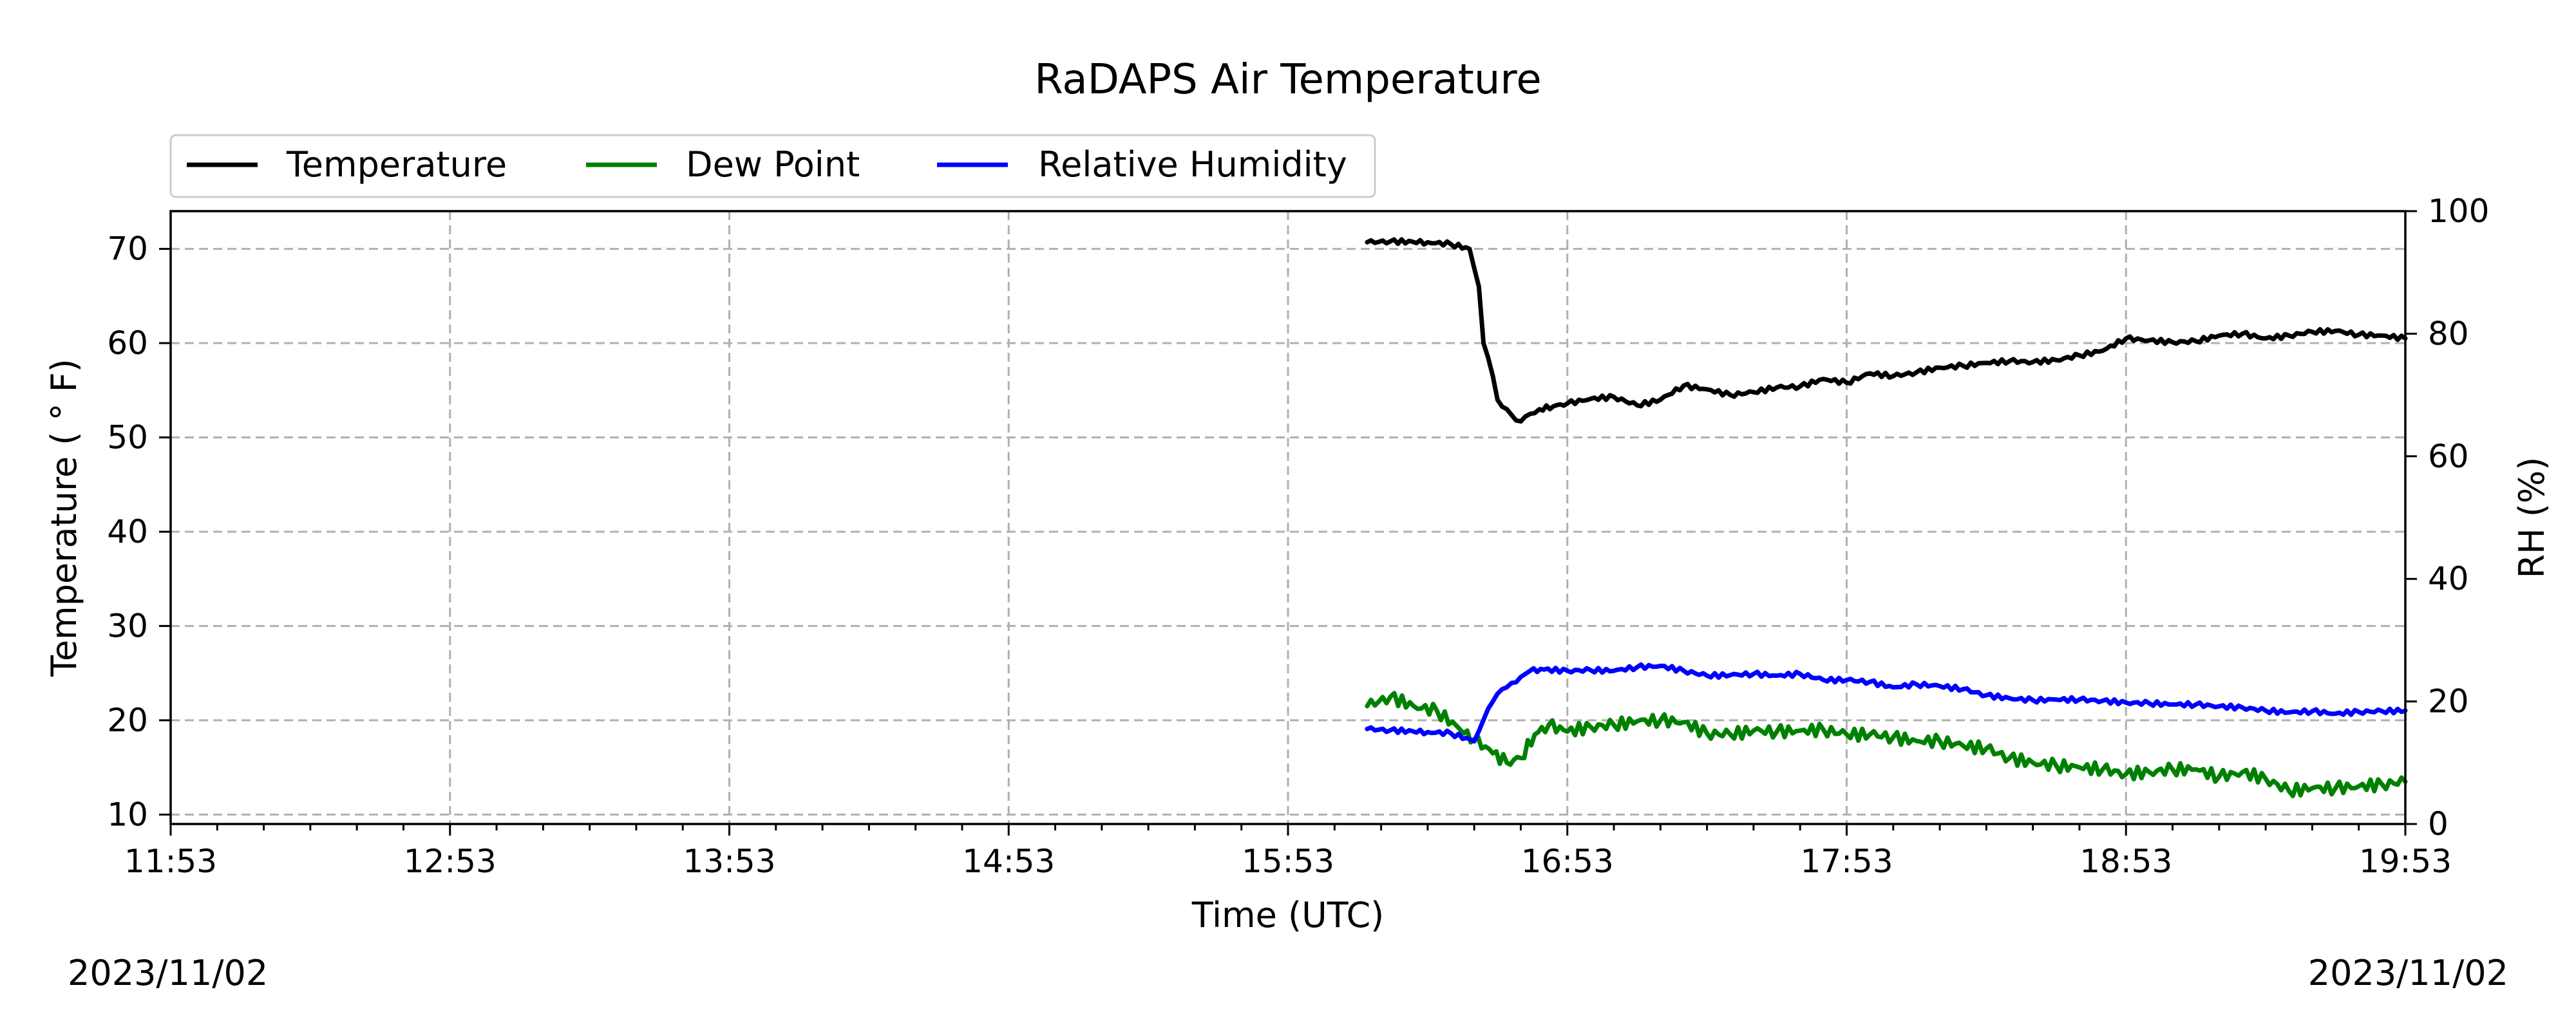 The width and height of the screenshot is (2576, 1030). Describe the element at coordinates (2408, 973) in the screenshot. I see `date-right: 2023/11/02` at that location.